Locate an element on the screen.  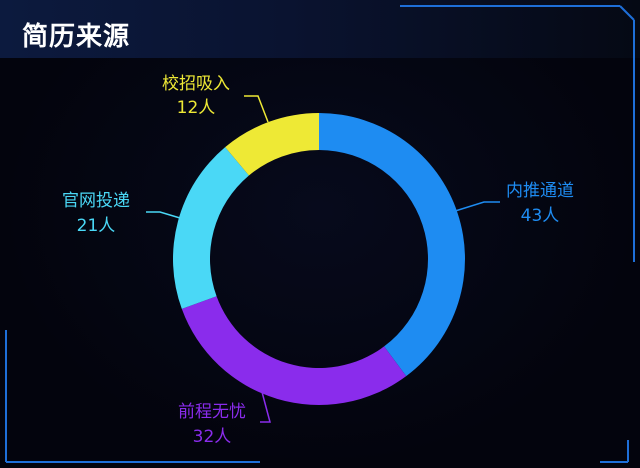
slice-value-1: 43人 is located at coordinates (540, 216).